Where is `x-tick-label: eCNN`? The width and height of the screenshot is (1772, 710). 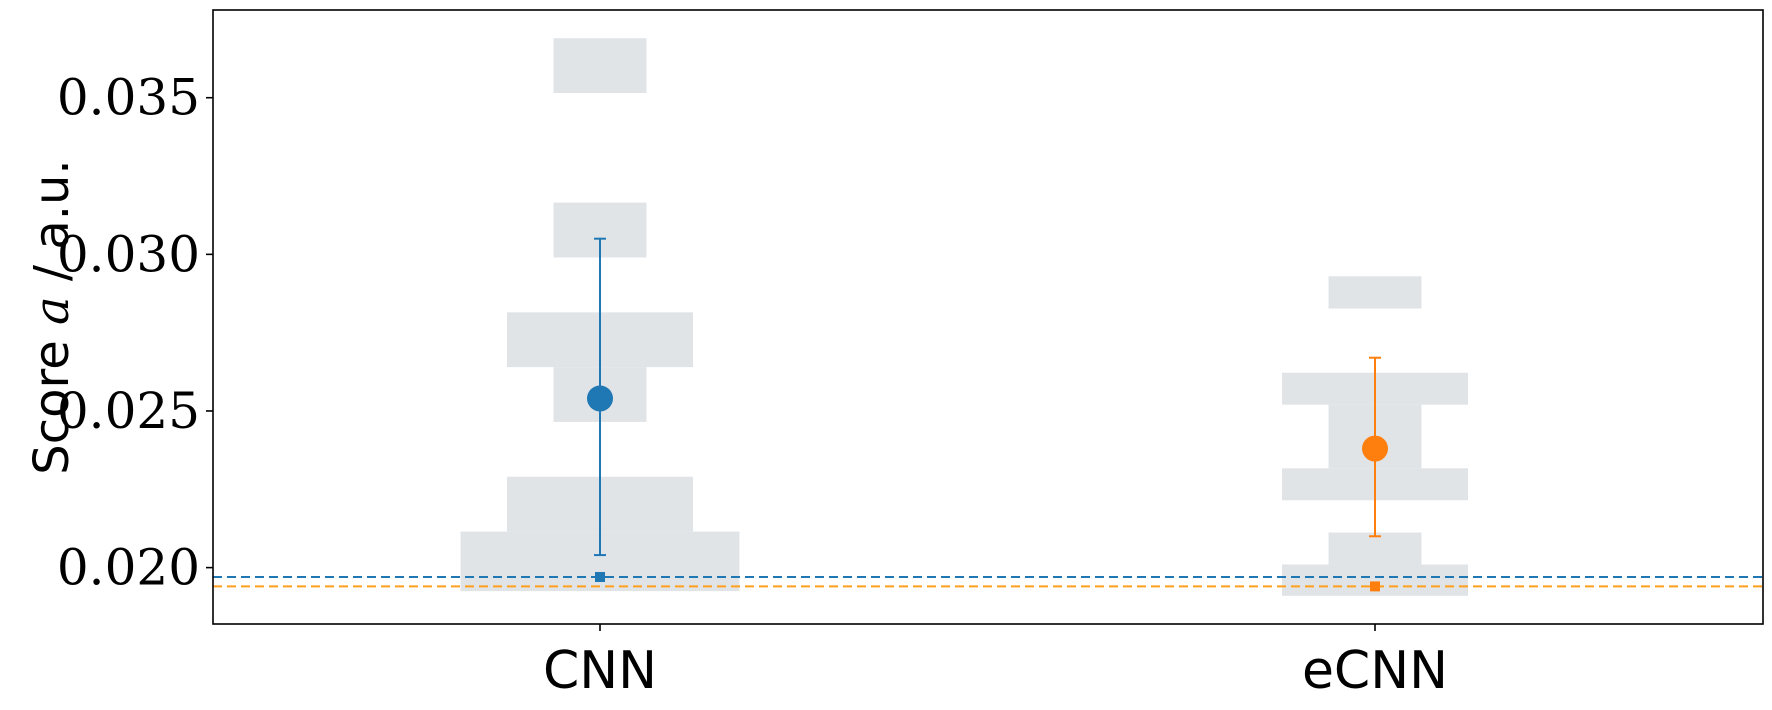 x-tick-label: eCNN is located at coordinates (1375, 671).